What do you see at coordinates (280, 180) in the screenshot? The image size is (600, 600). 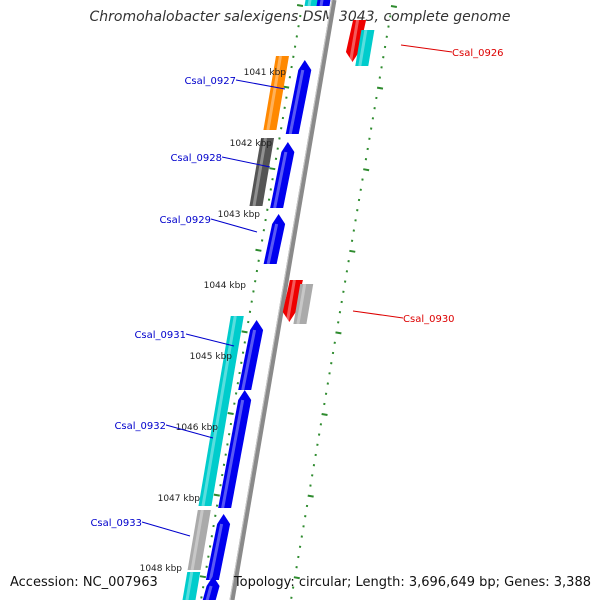 I see `gene-fwd-2-shine` at bounding box center [280, 180].